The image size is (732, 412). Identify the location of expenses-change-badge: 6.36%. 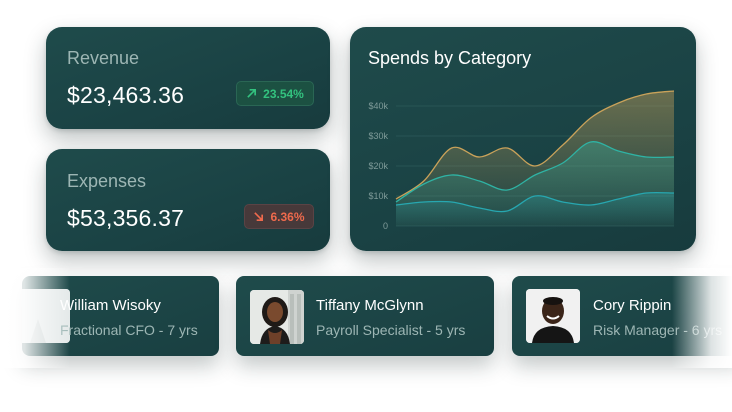
(279, 216).